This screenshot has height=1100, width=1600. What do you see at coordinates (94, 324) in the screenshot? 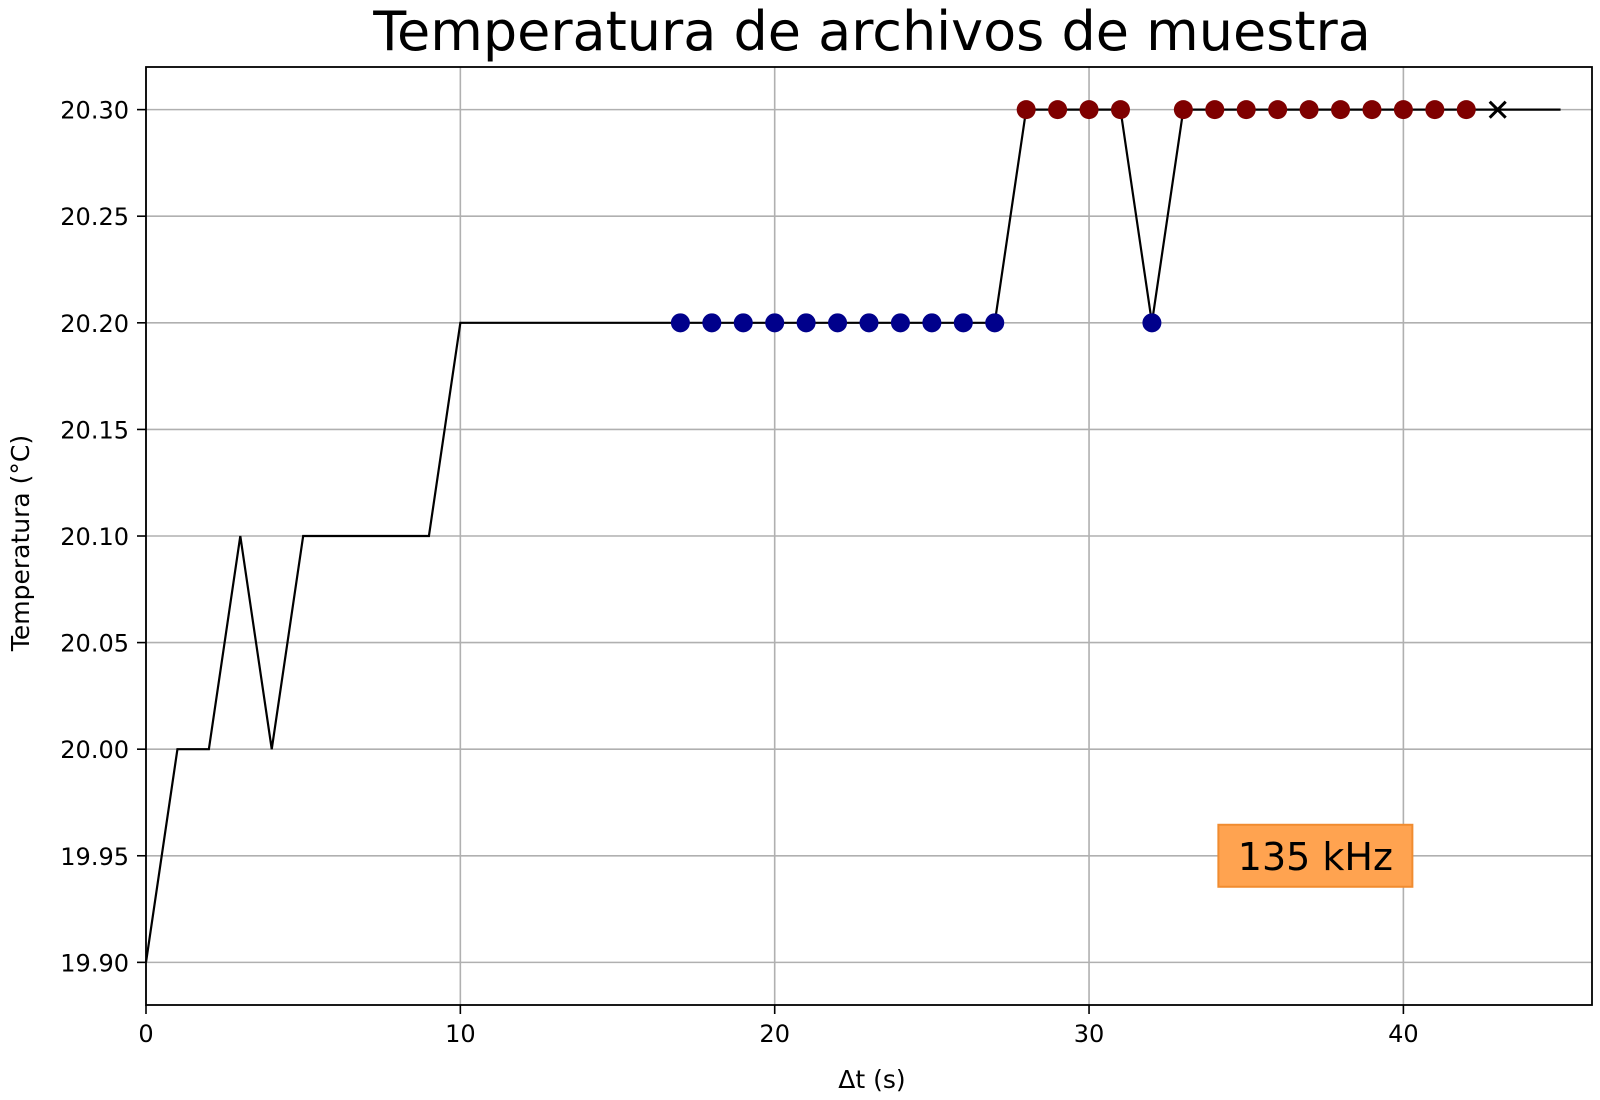
I see `y-tick-label: 20.20` at bounding box center [94, 324].